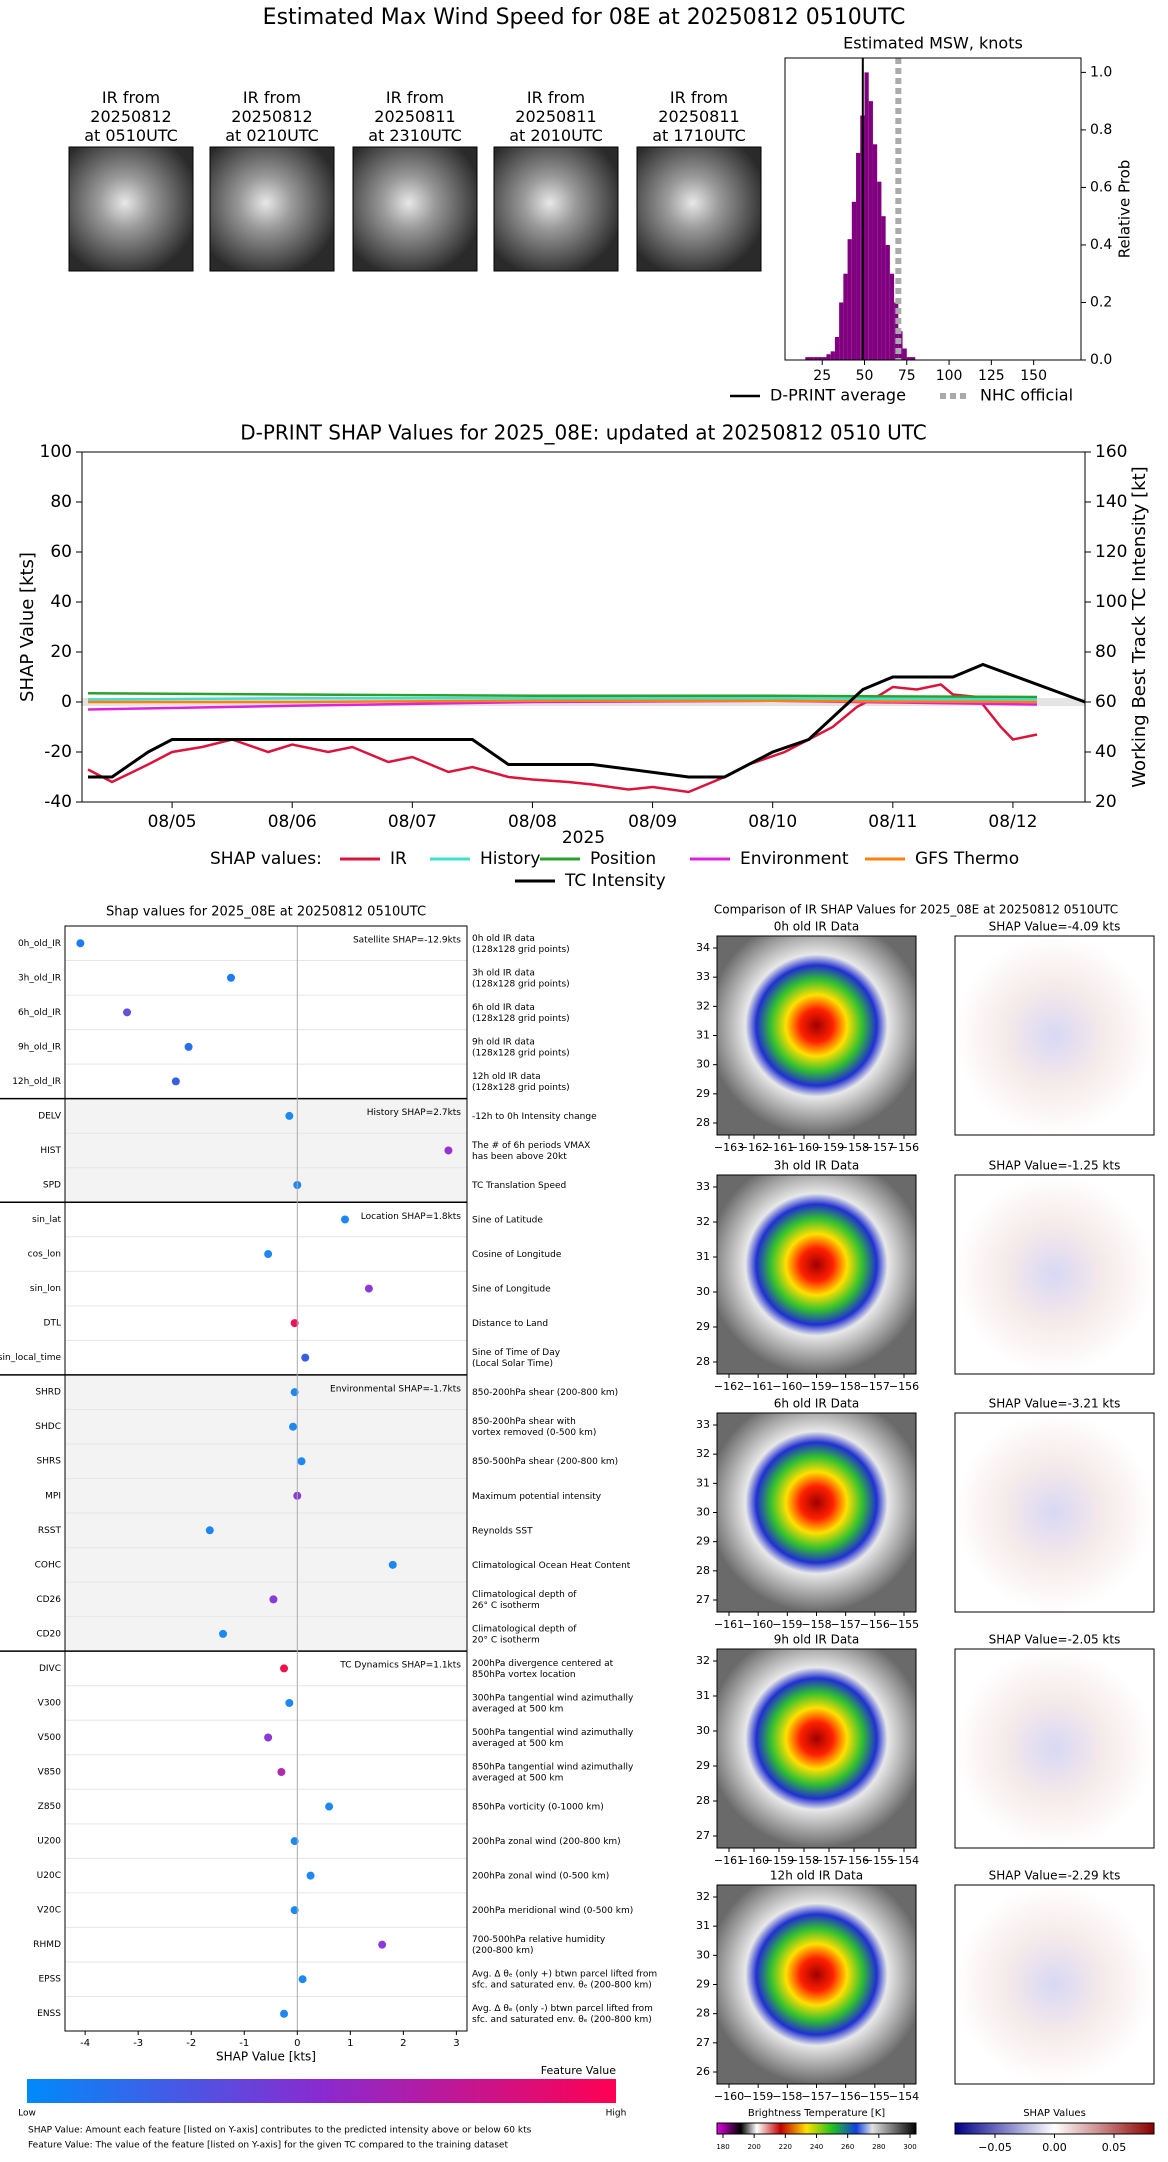  What do you see at coordinates (816, 2113) in the screenshot?
I see `colorbar-label: Brightness Temperature [K]` at bounding box center [816, 2113].